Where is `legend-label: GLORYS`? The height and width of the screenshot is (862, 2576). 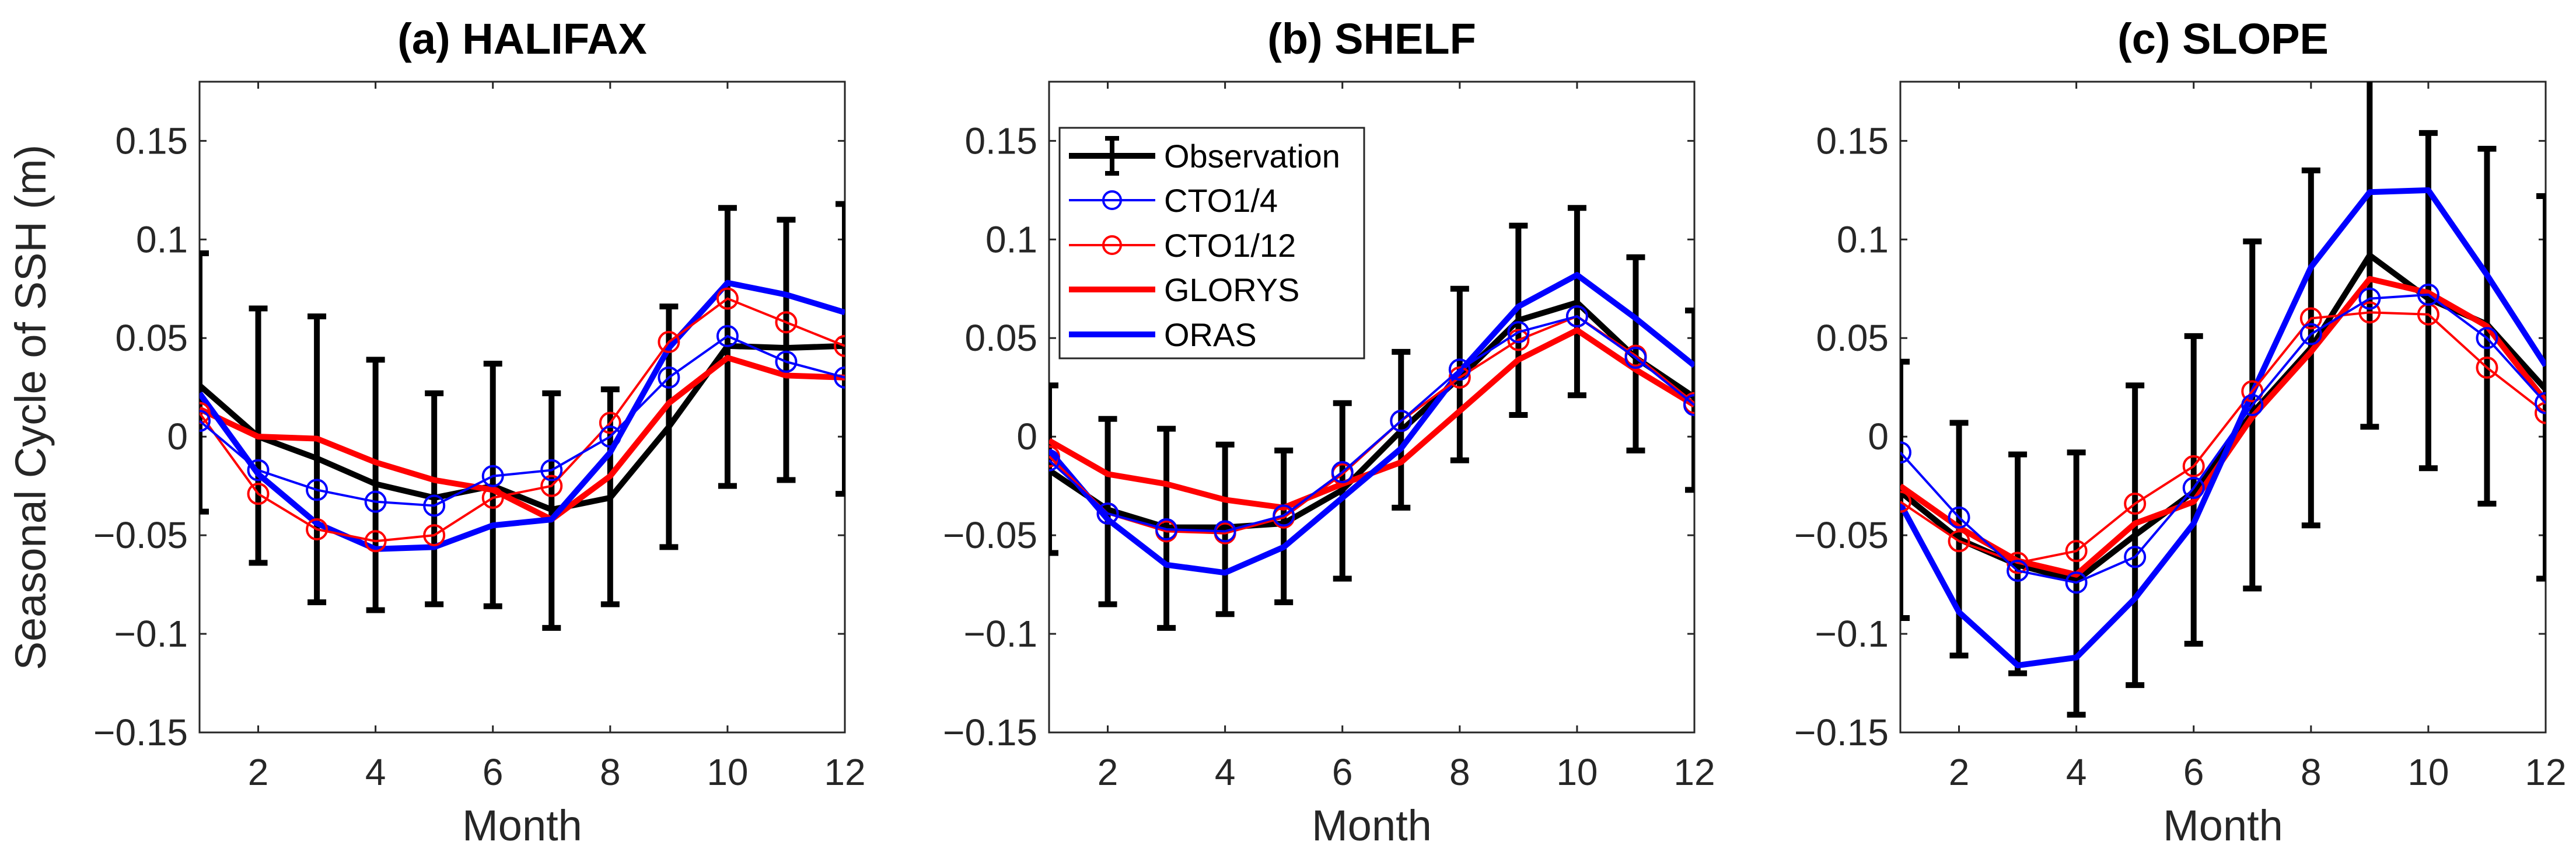
legend-label: GLORYS is located at coordinates (1231, 289).